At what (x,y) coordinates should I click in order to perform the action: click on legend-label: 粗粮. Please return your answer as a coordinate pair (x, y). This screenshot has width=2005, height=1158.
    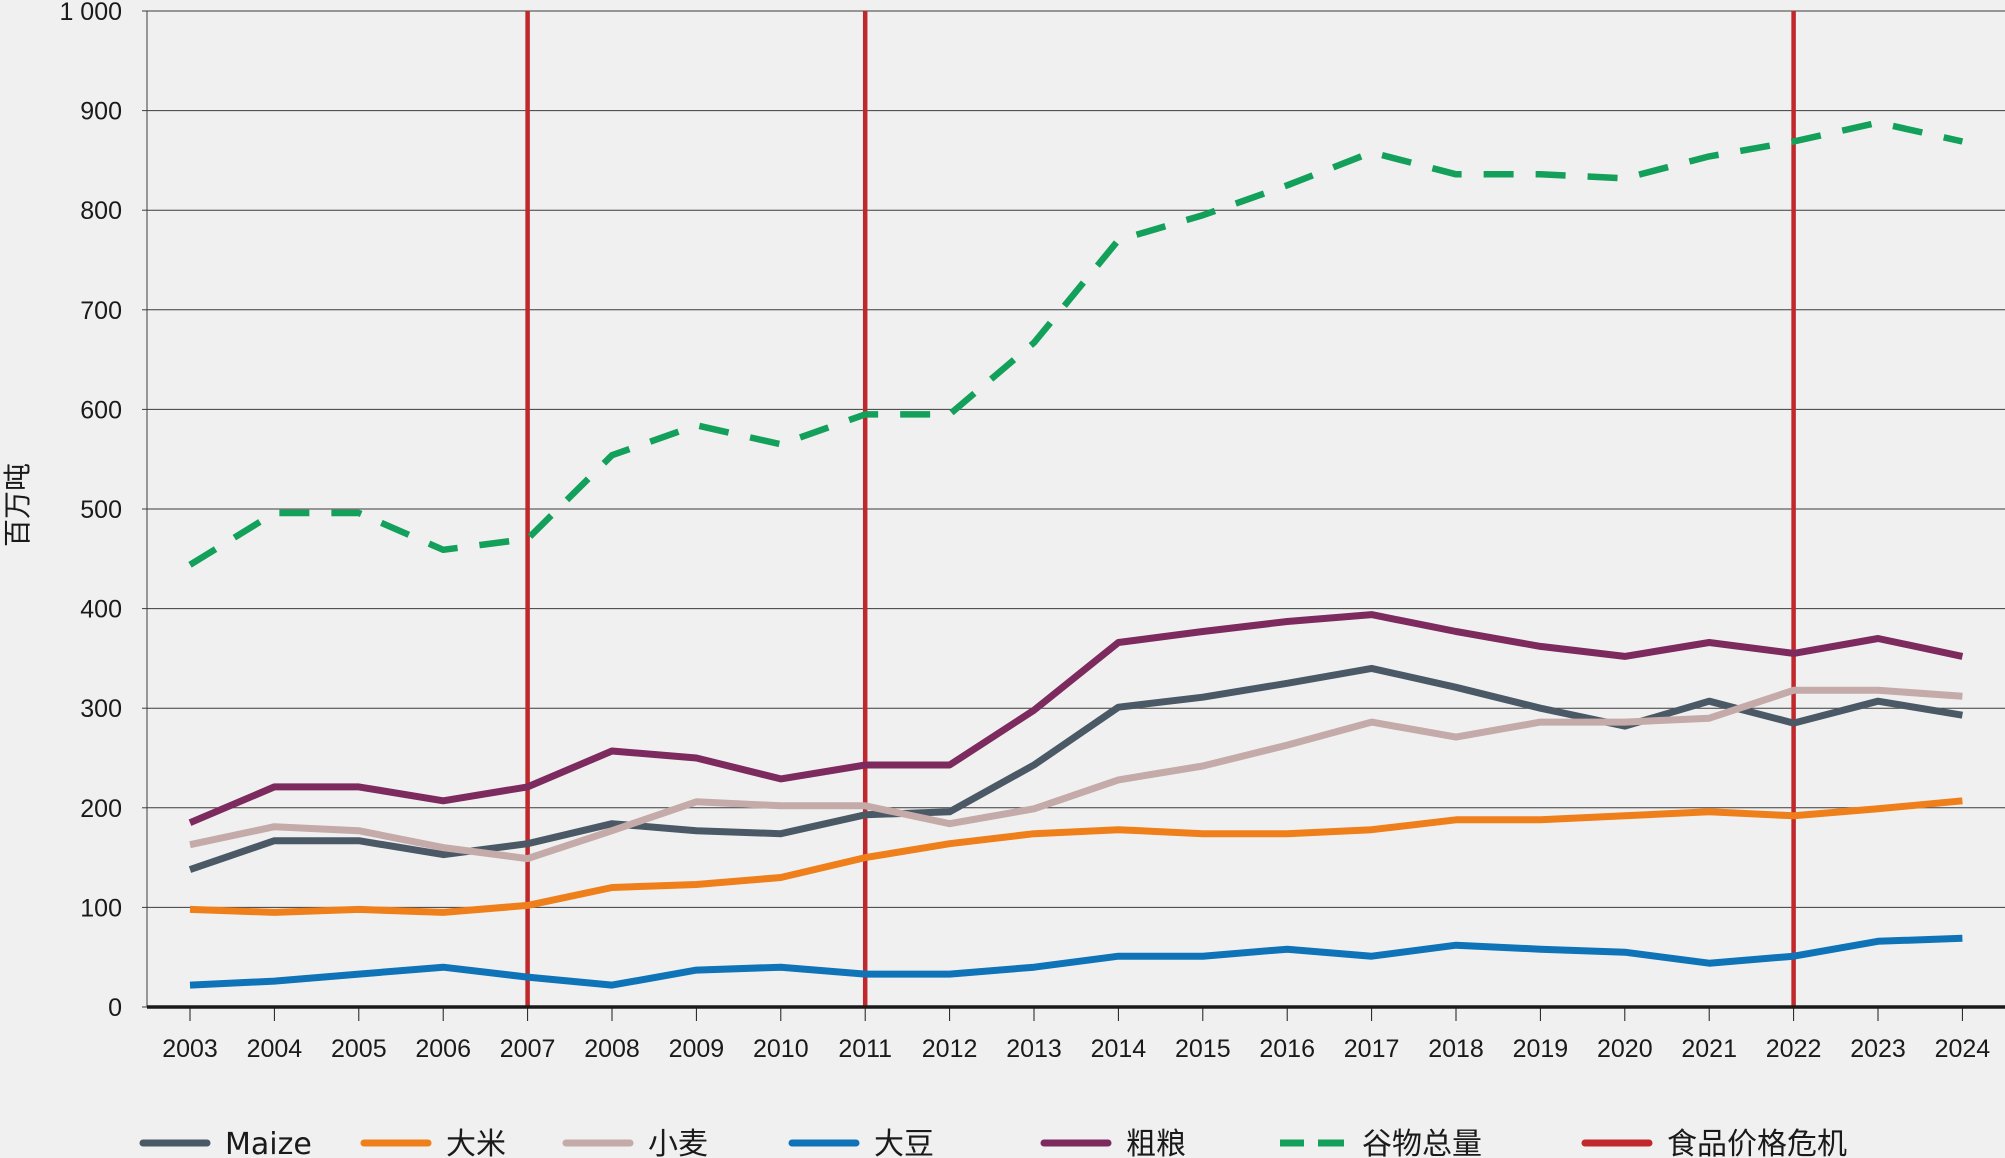
    Looking at the image, I should click on (1156, 1142).